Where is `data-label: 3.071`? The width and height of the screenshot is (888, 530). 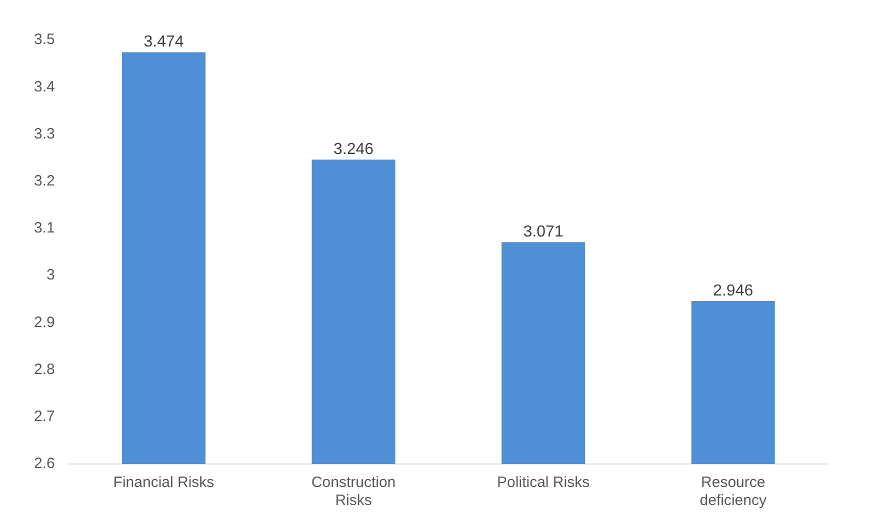 data-label: 3.071 is located at coordinates (543, 232).